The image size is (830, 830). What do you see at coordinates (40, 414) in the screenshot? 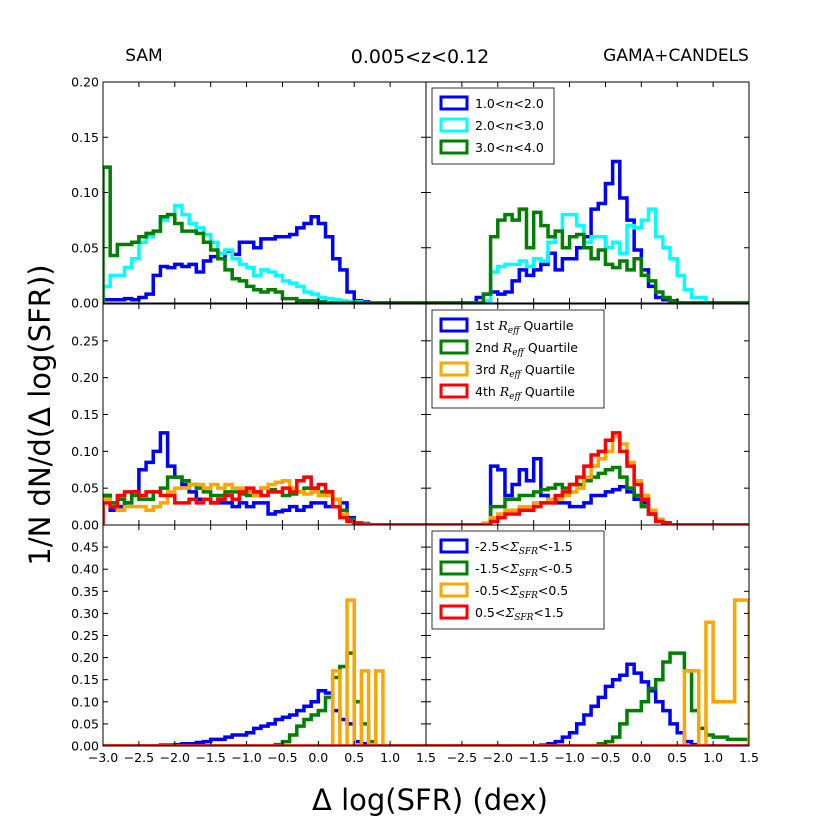
I see `y-axis-label: 1/N dN/d(Δ log(SFR))` at bounding box center [40, 414].